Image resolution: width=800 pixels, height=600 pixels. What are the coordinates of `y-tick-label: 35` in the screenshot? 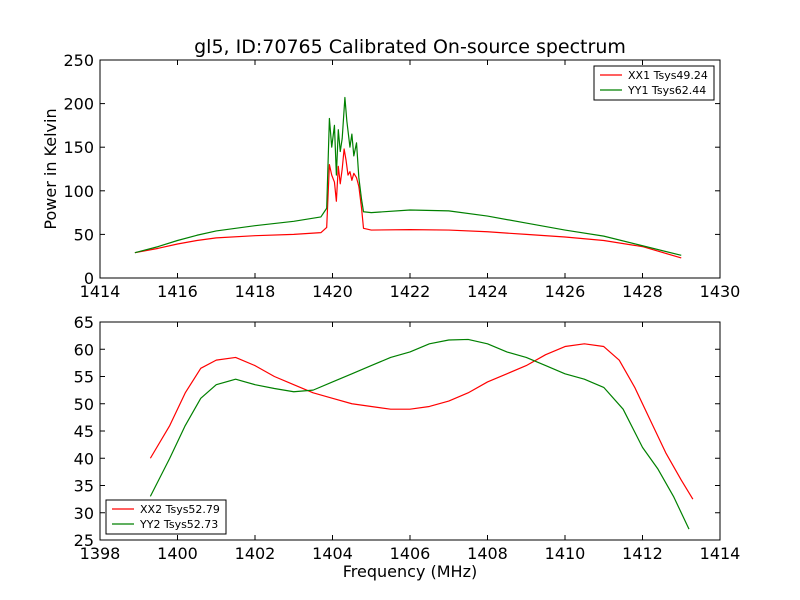 It's located at (84, 486).